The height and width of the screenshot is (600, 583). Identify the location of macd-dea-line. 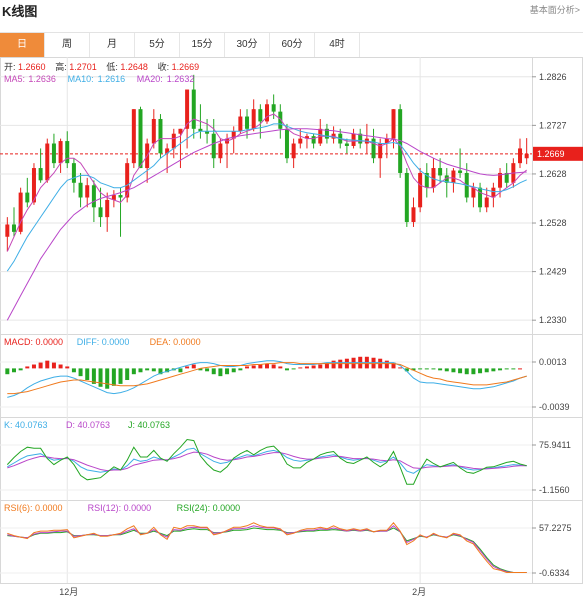
(267, 378).